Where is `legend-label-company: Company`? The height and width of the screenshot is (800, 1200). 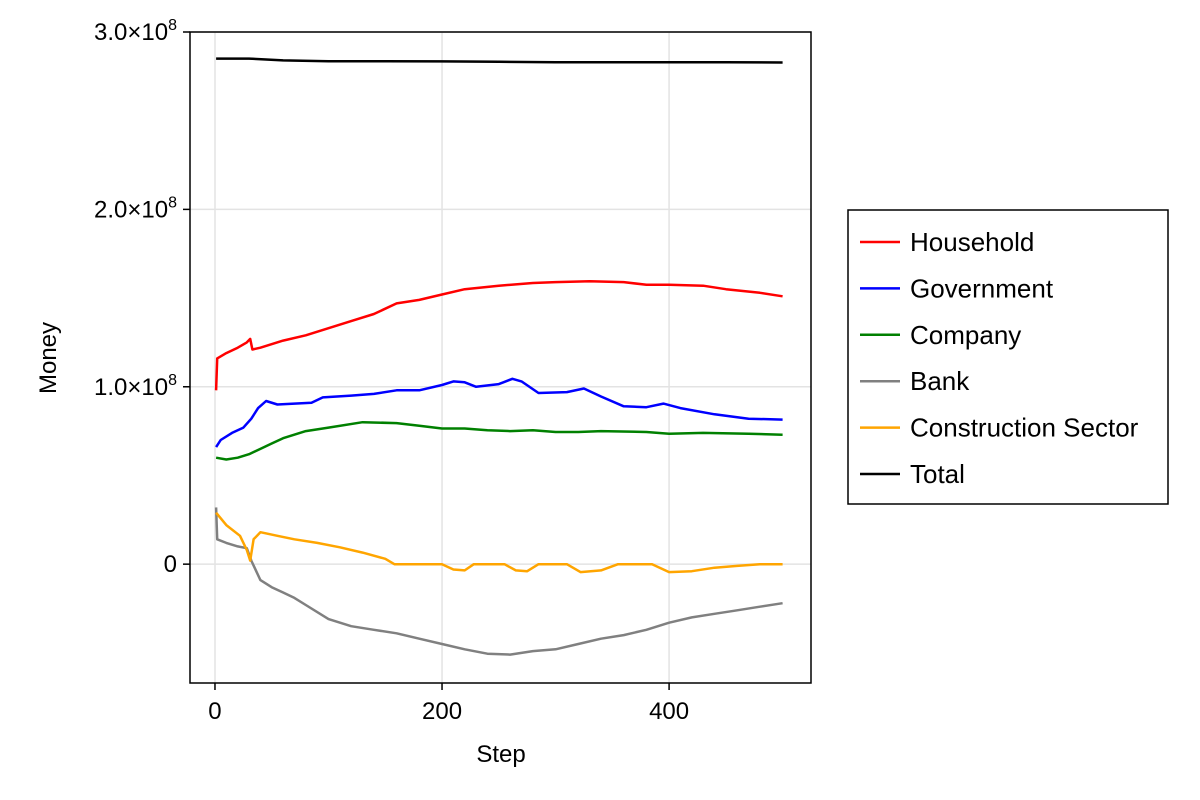
legend-label-company: Company is located at coordinates (965, 335).